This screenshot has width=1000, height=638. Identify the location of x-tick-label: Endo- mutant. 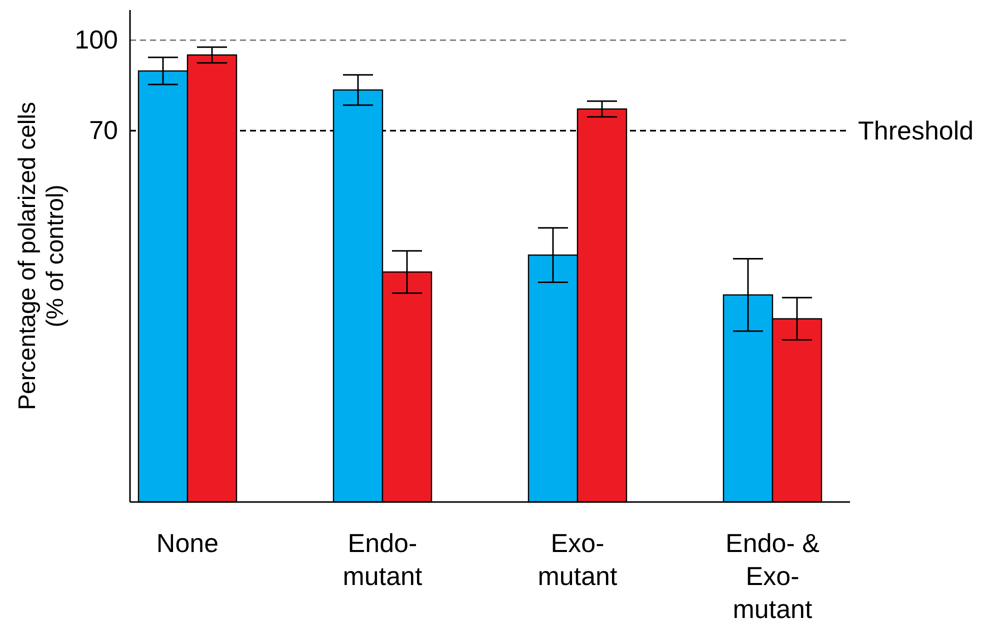
(383, 559).